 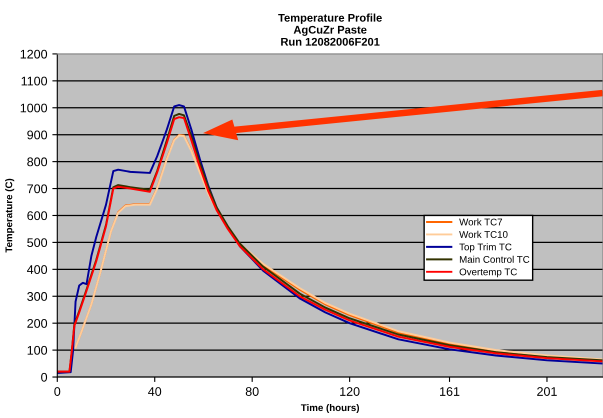 What do you see at coordinates (37, 161) in the screenshot?
I see `y-tick-label: 800` at bounding box center [37, 161].